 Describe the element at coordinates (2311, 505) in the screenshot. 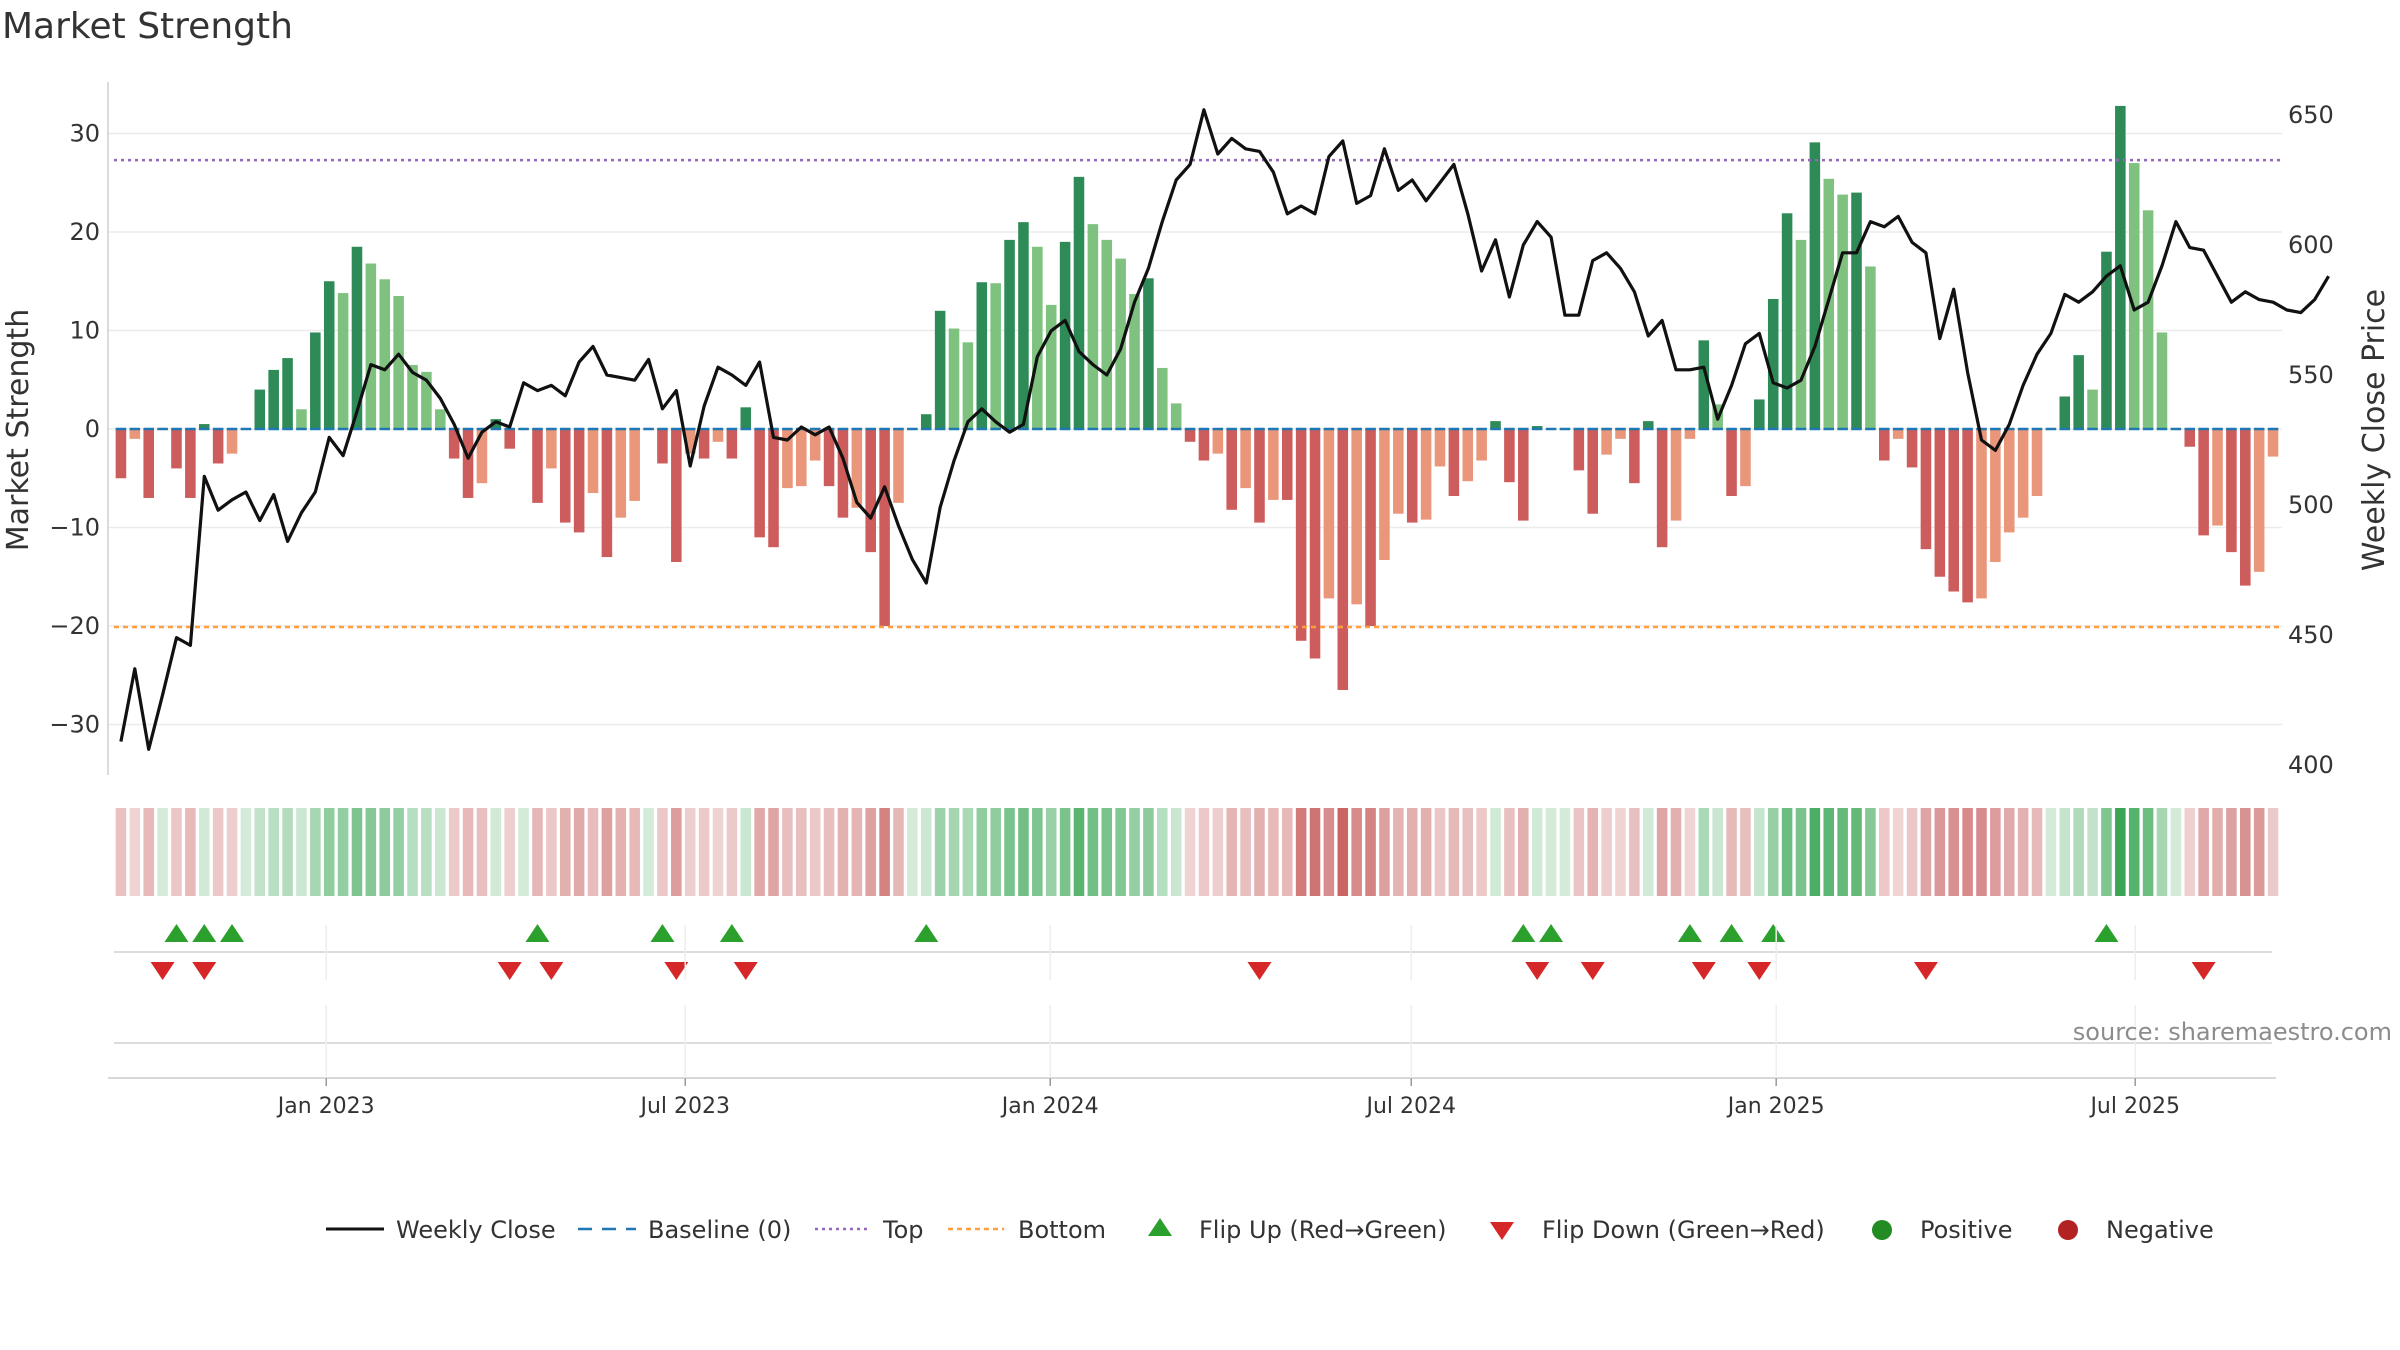

I see `right-tick-label: 500` at that location.